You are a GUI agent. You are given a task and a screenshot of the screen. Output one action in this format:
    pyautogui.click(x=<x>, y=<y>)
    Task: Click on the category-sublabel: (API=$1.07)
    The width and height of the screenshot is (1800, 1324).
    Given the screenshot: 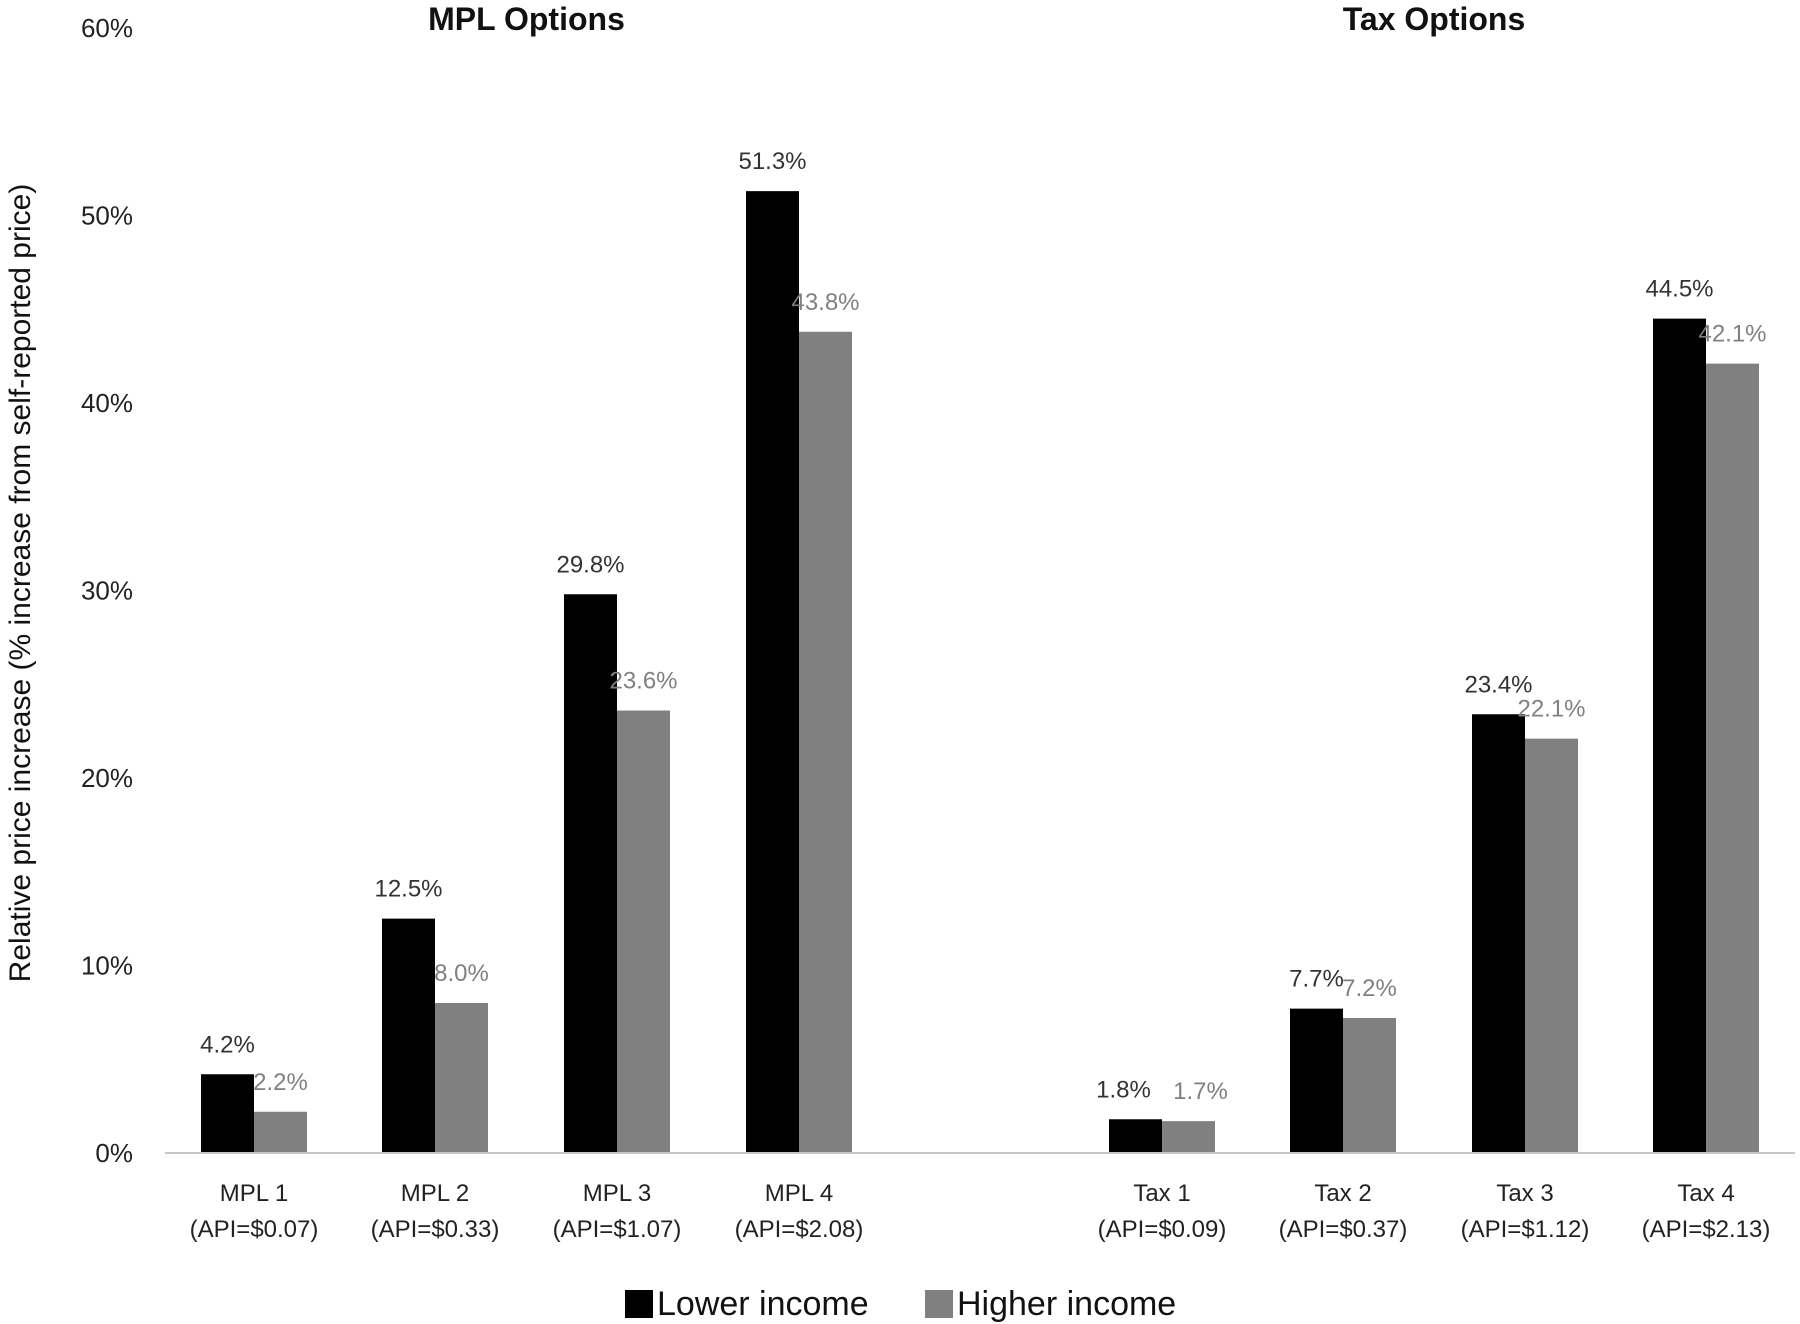 What is the action you would take?
    pyautogui.click(x=617, y=1229)
    